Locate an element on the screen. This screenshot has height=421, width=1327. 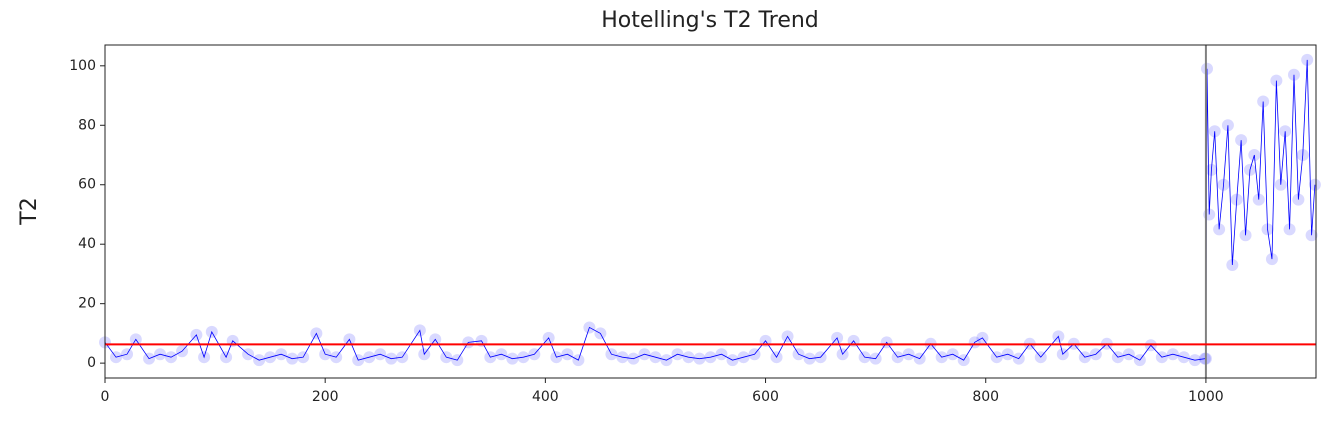
y-tick-label: 0 is located at coordinates (91, 363).